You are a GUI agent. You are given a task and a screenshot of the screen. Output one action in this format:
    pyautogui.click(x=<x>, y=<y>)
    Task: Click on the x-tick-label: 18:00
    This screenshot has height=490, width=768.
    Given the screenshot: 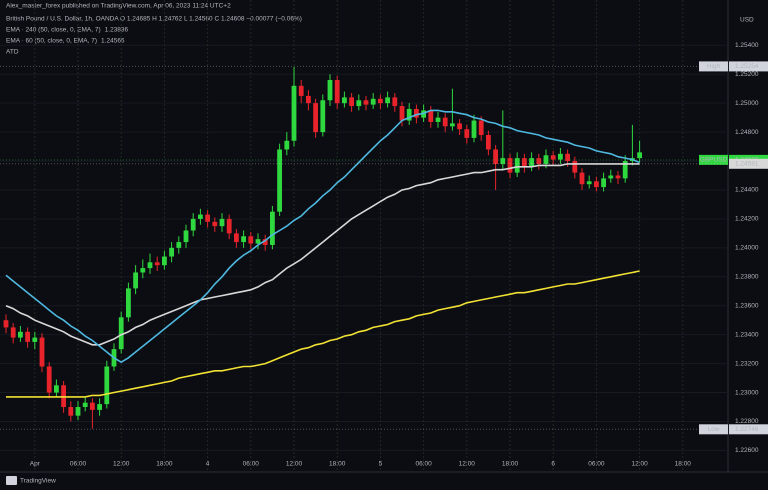 What is the action you would take?
    pyautogui.click(x=510, y=464)
    